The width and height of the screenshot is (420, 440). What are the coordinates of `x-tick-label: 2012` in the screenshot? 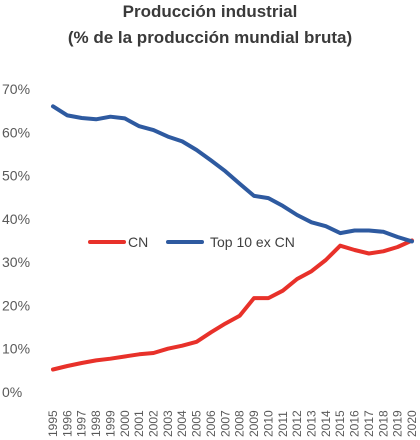 It's located at (297, 423).